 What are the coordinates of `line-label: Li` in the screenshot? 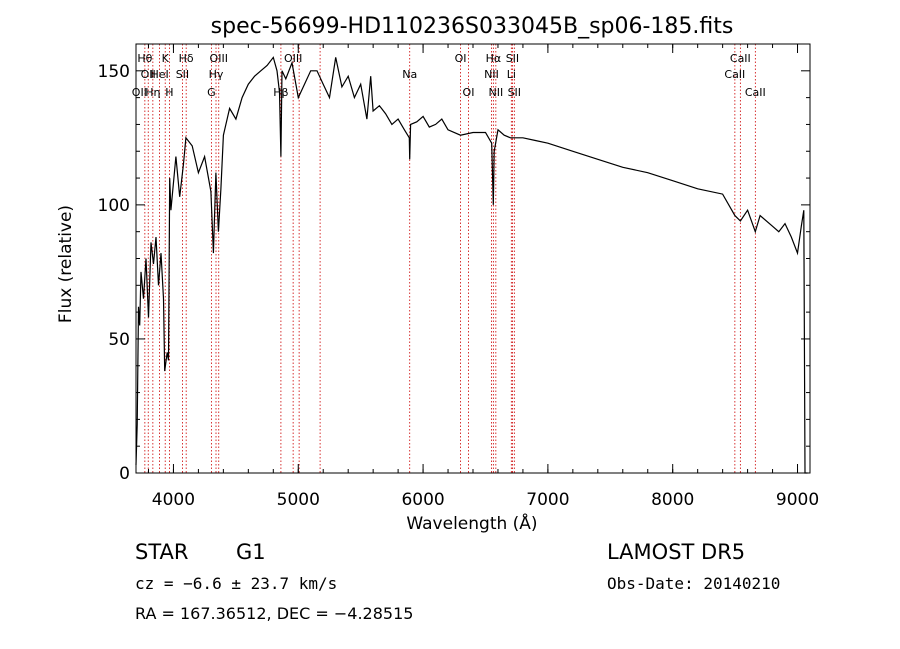 It's located at (511, 74).